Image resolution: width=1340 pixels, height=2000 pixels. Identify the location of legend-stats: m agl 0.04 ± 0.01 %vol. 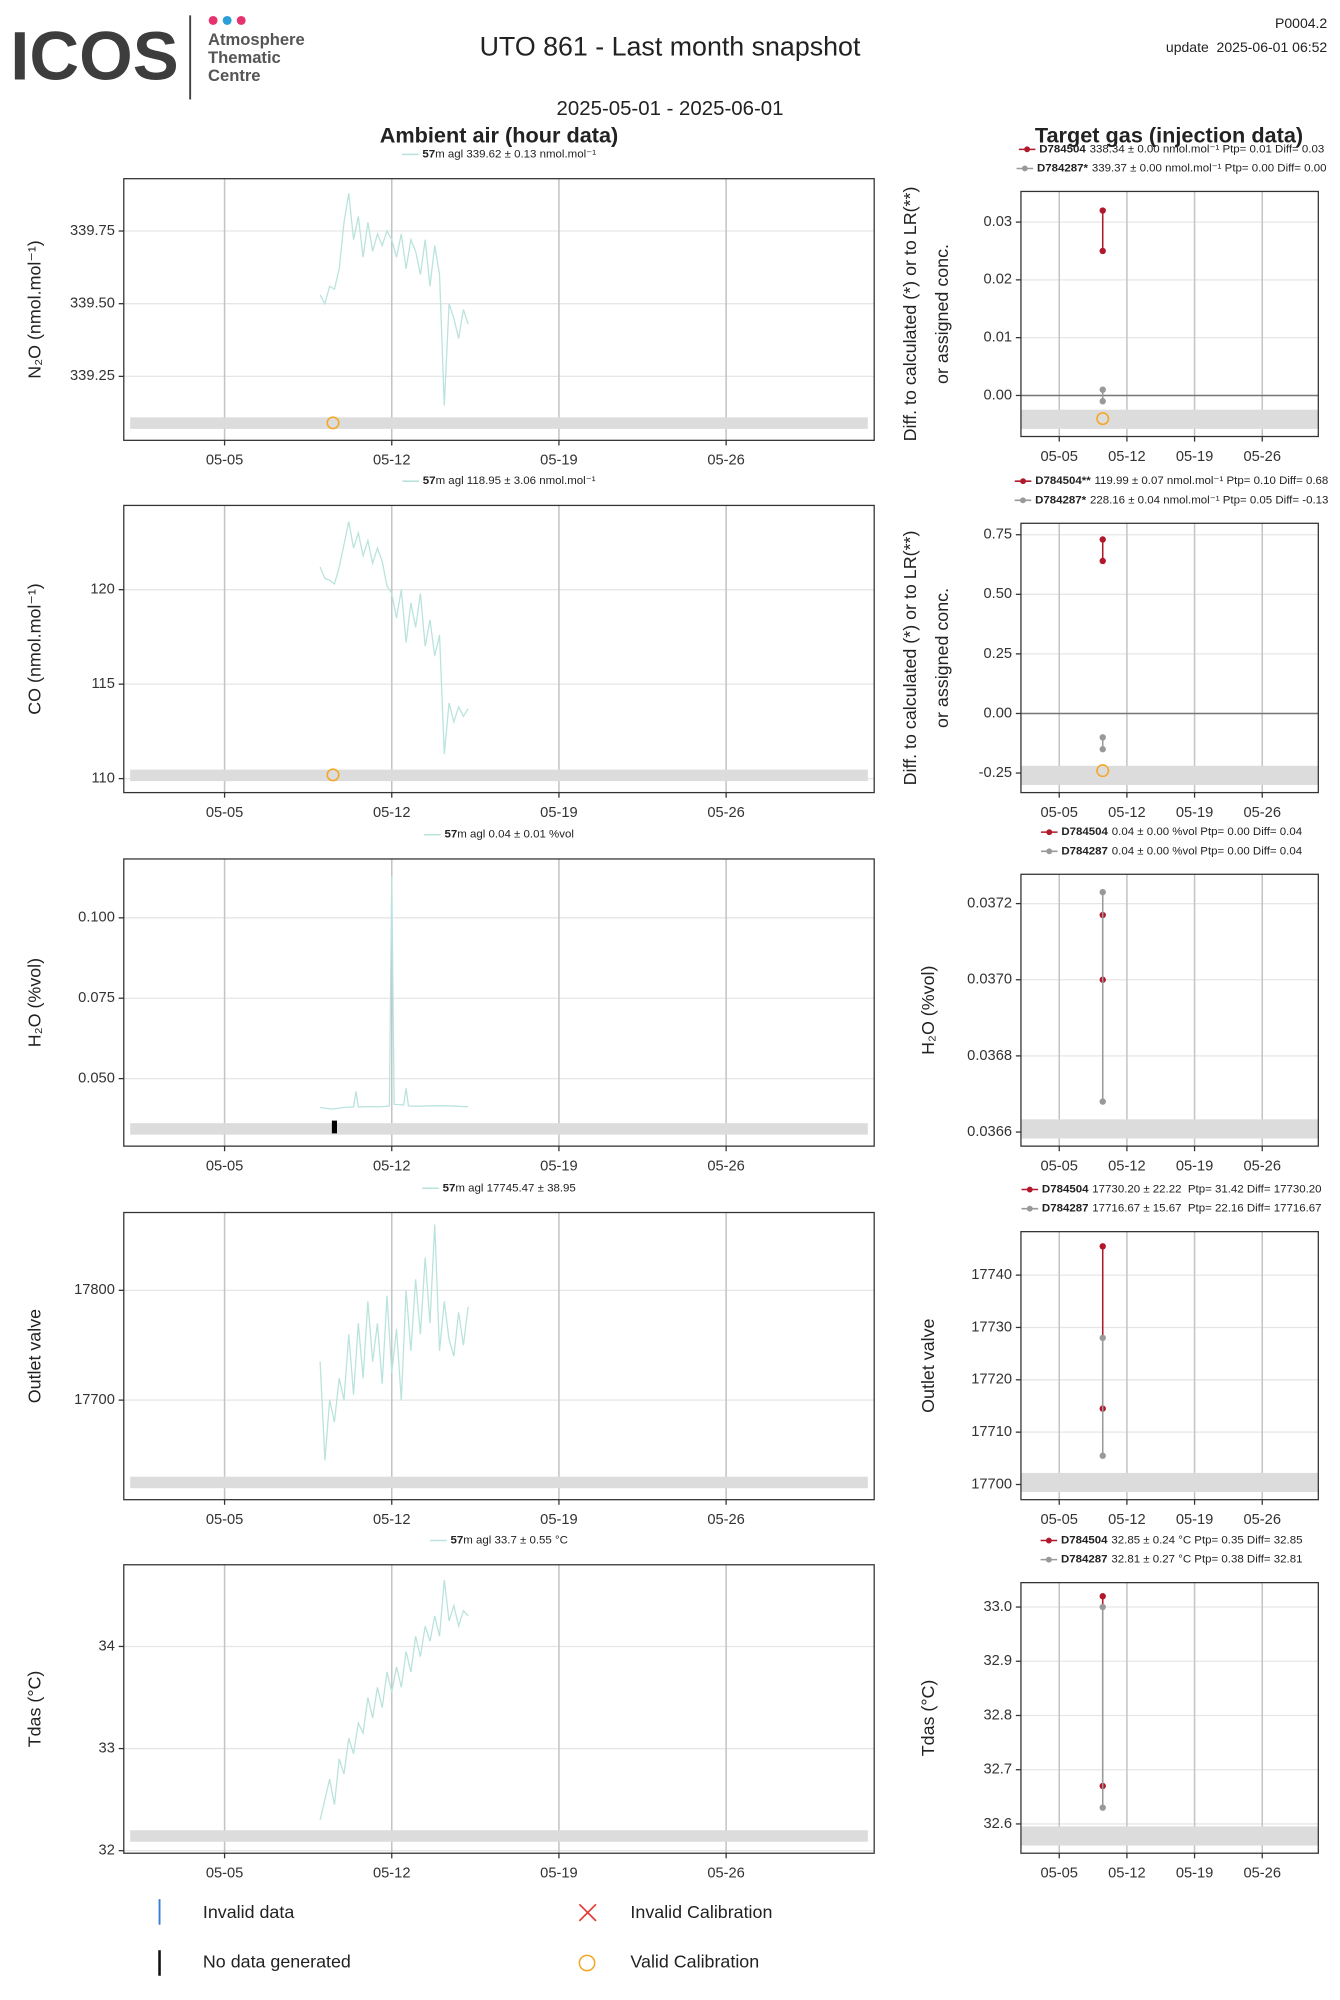
(515, 835).